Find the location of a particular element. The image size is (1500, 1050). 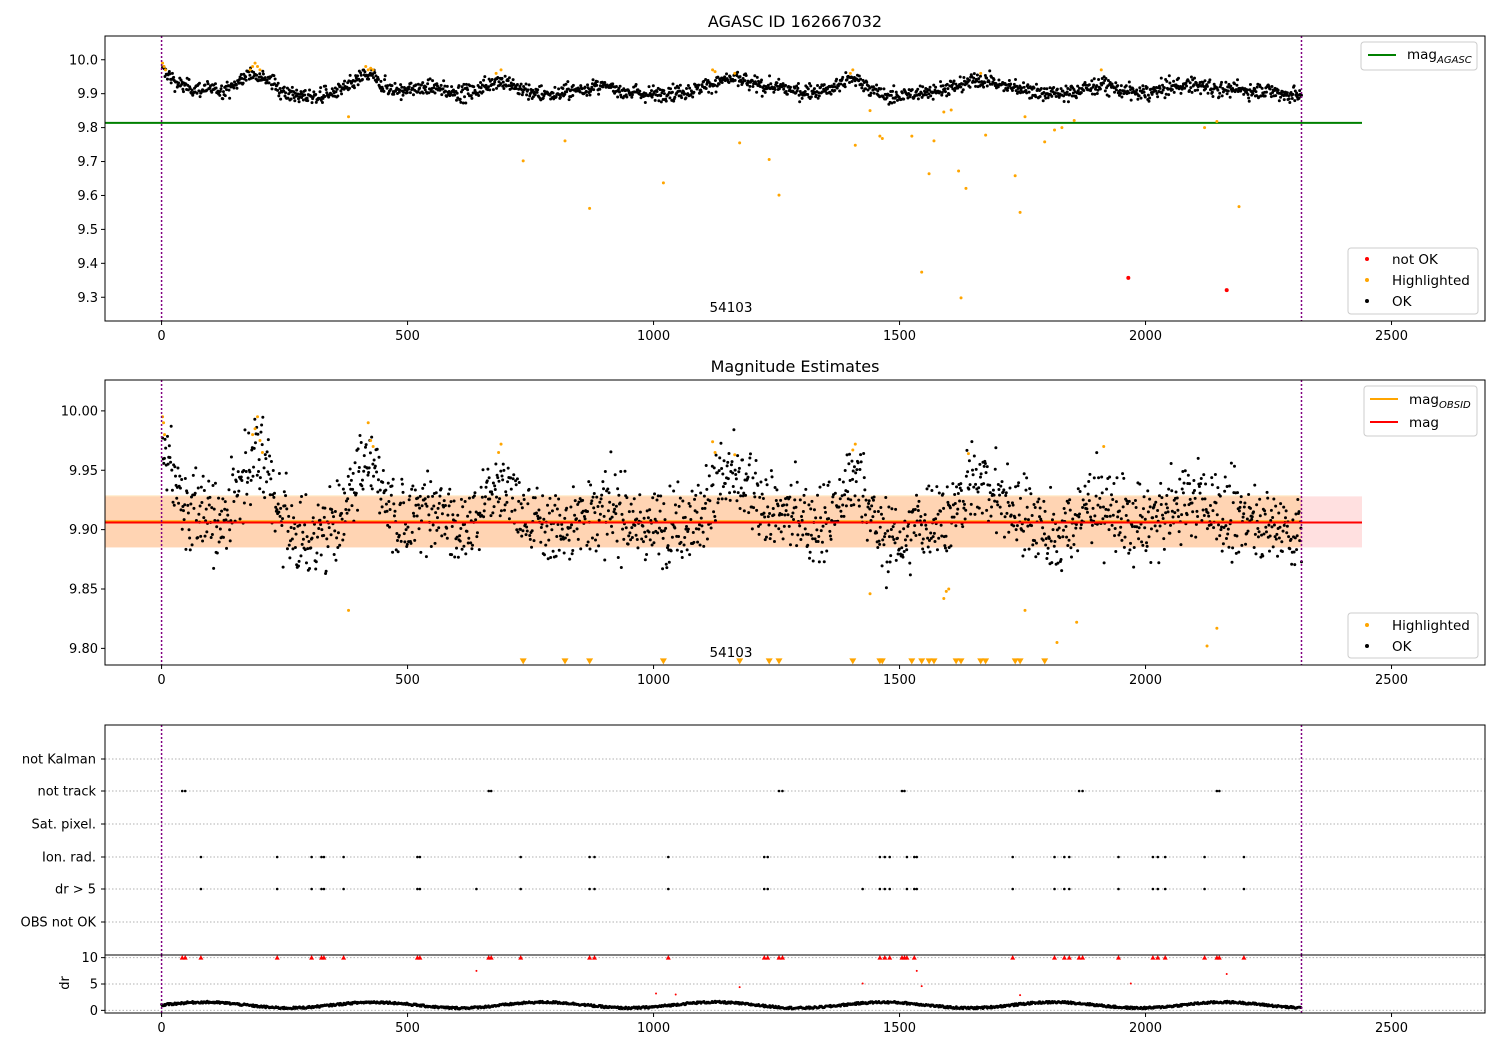

agasc-xtick-label: 0 is located at coordinates (161, 336).